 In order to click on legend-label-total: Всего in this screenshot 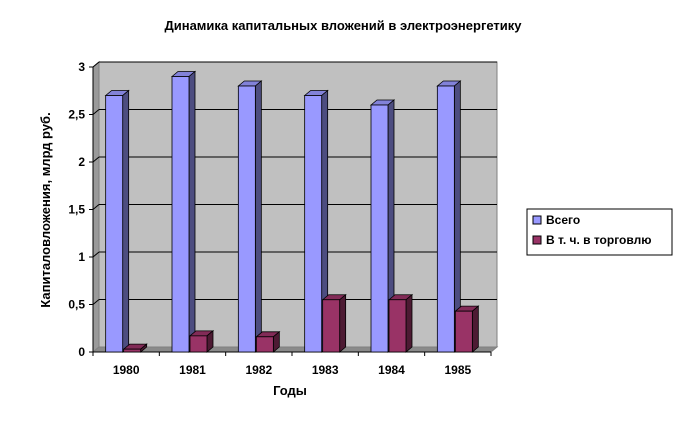, I will do `click(563, 220)`.